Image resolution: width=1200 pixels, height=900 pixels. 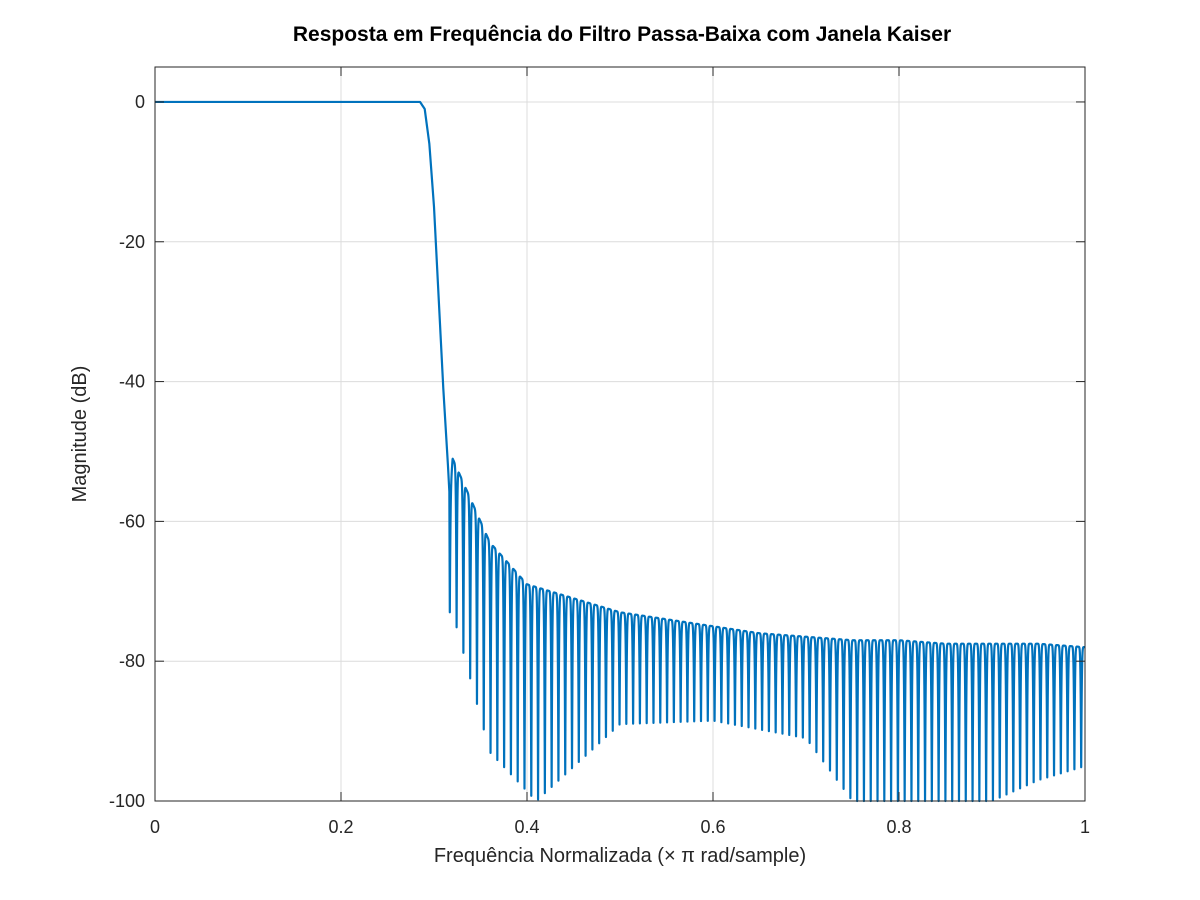 What do you see at coordinates (898, 827) in the screenshot?
I see `x-tick-label: 0.8` at bounding box center [898, 827].